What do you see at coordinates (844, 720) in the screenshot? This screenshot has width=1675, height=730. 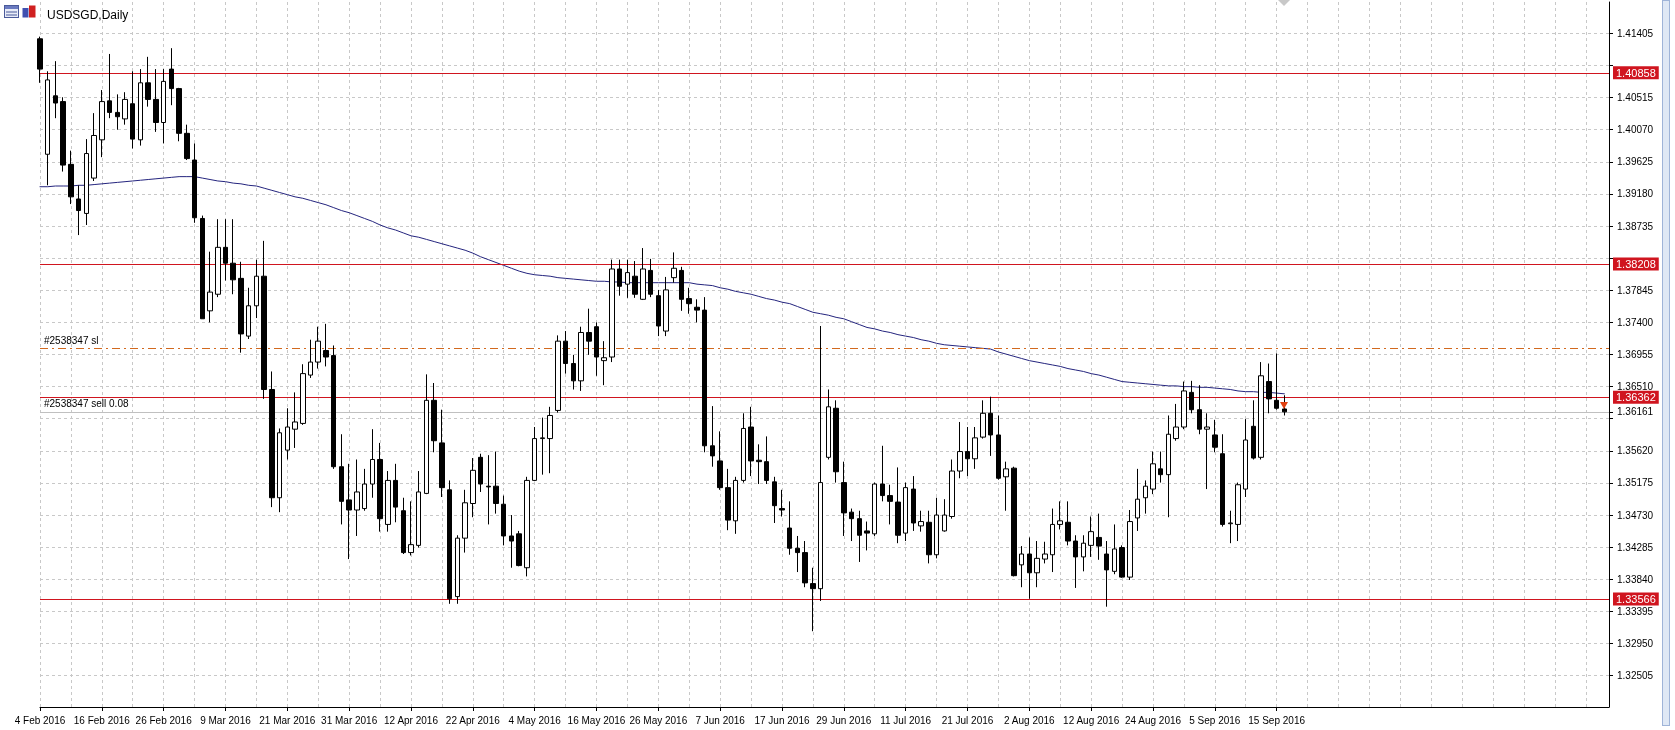 I see `x-tick-label: 29 Jun 2016` at bounding box center [844, 720].